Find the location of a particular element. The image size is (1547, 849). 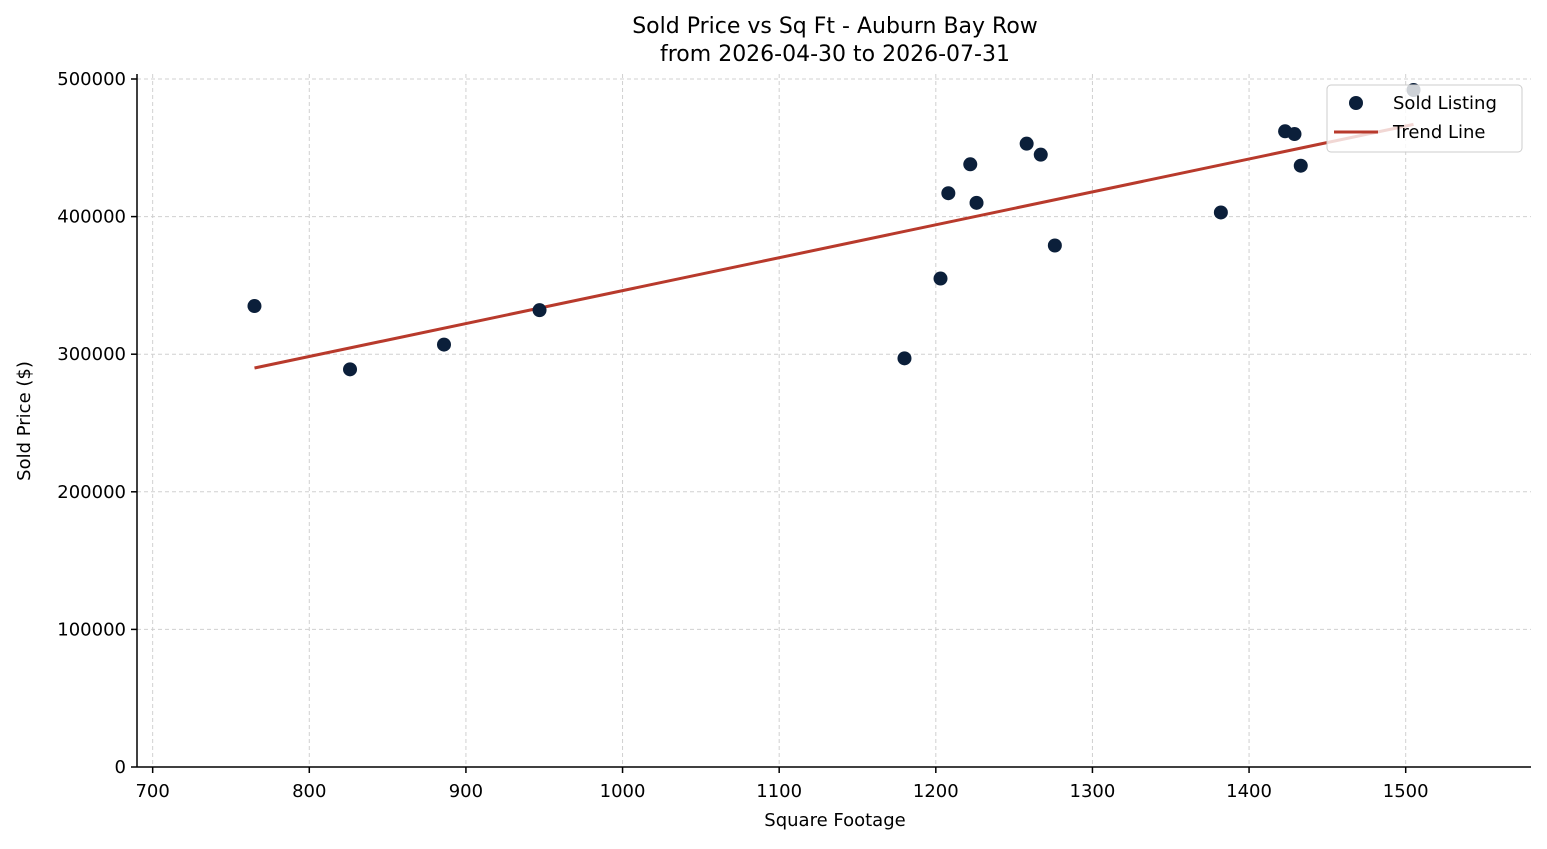

y-tick-label: 100000 is located at coordinates (91, 629).